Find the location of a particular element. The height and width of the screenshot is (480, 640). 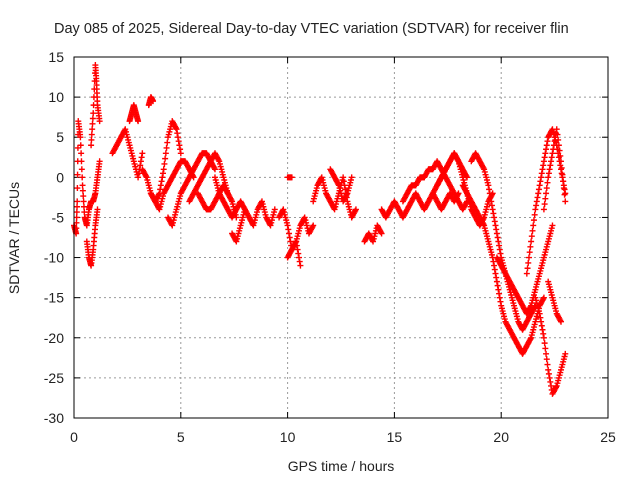

y-tick-label: -30 is located at coordinates (54, 418).